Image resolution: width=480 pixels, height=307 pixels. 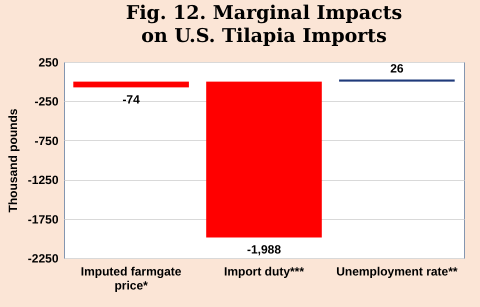 I want to click on data-label: 26, so click(x=397, y=69).